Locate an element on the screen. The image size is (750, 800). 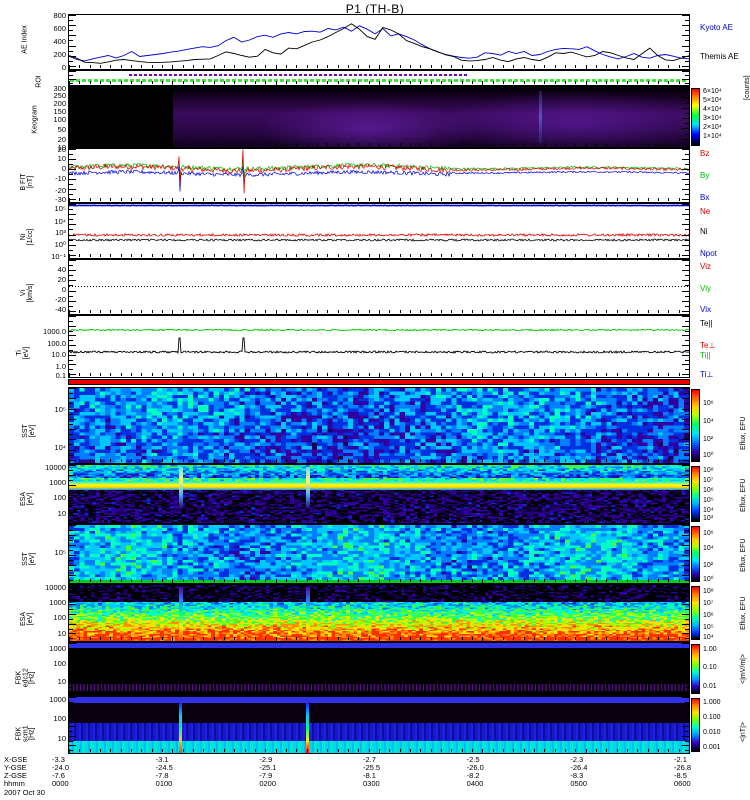
fbk-scm1-cbtick-2: 0.010 is located at coordinates (712, 732).